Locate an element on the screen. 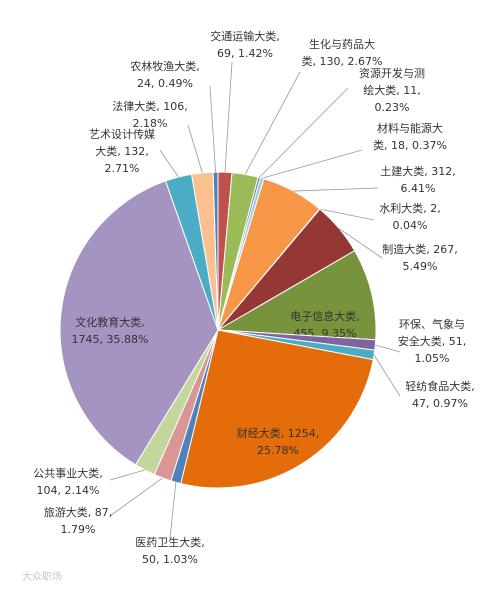 Image resolution: width=496 pixels, height=593 pixels. data-label: 环保、气象与 is located at coordinates (432, 324).